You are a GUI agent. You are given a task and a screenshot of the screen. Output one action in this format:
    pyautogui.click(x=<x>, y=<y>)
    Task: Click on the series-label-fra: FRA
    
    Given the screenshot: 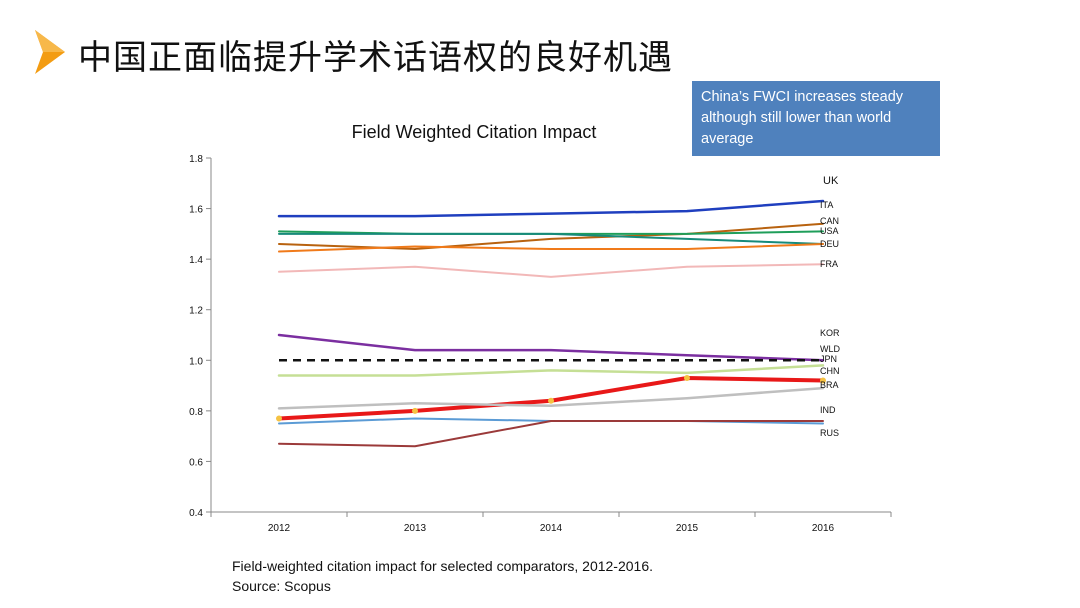 What is the action you would take?
    pyautogui.click(x=829, y=264)
    